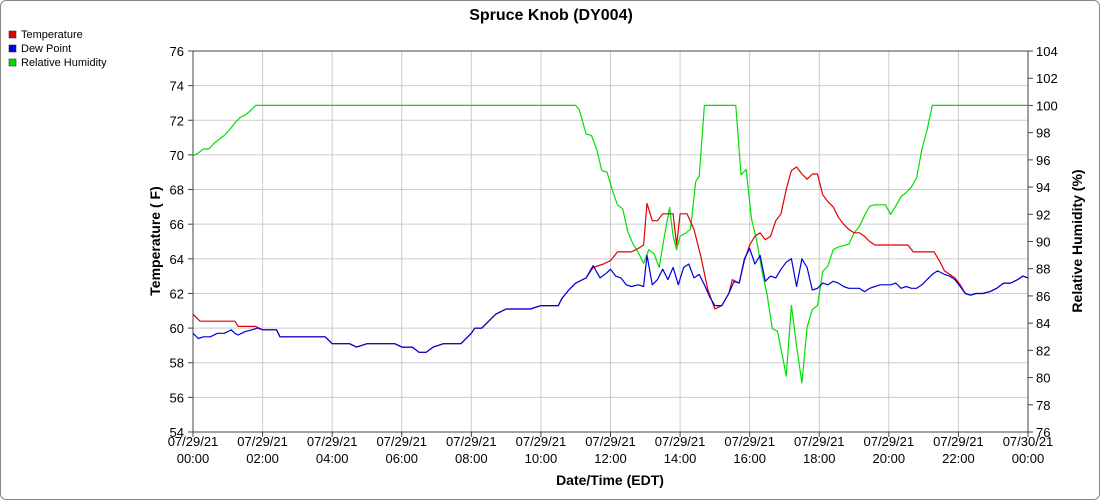 The height and width of the screenshot is (501, 1100). What do you see at coordinates (1028, 441) in the screenshot?
I see `x-tick-date-label: 07/30/21` at bounding box center [1028, 441].